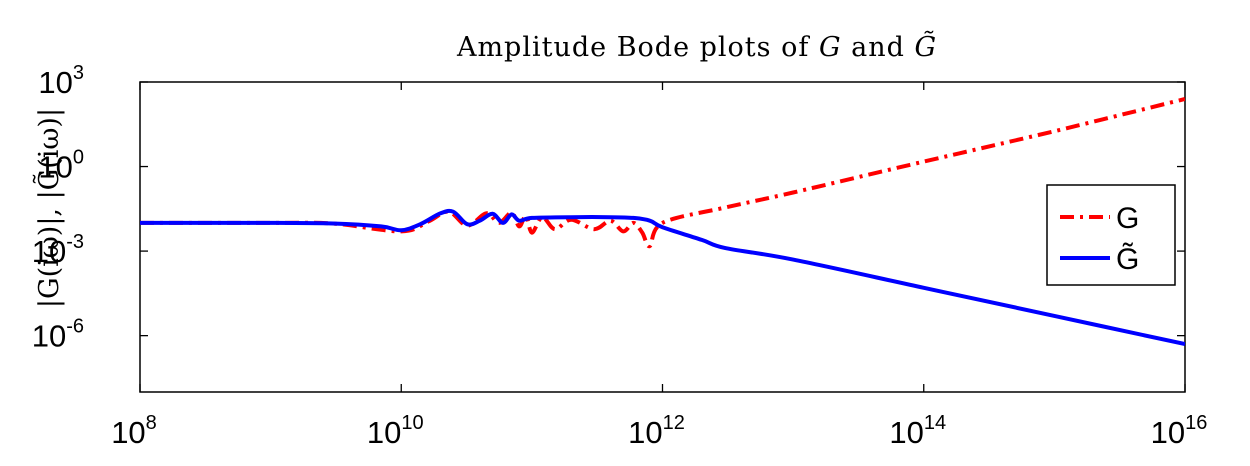 Image resolution: width=1250 pixels, height=466 pixels. I want to click on x-tick-label: 1014, so click(917, 431).